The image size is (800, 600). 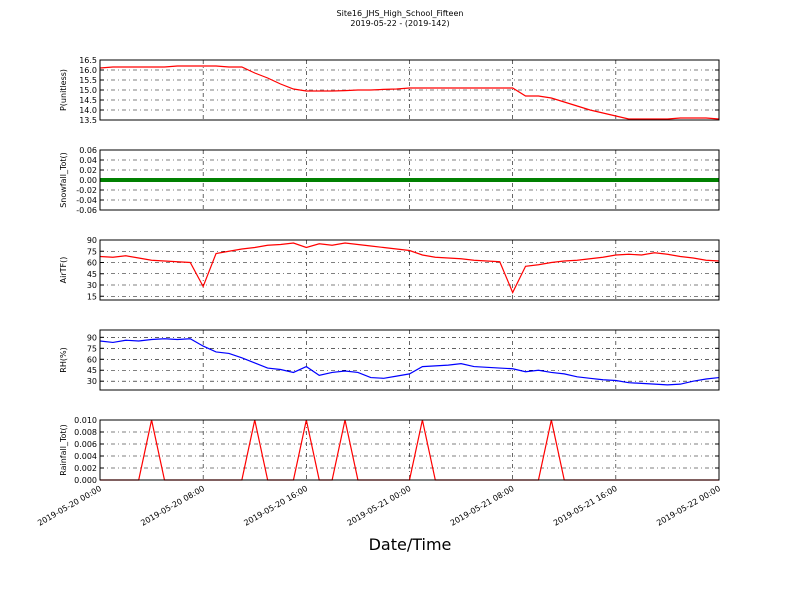 I want to click on y-tick-label: -0.02, so click(x=86, y=190).